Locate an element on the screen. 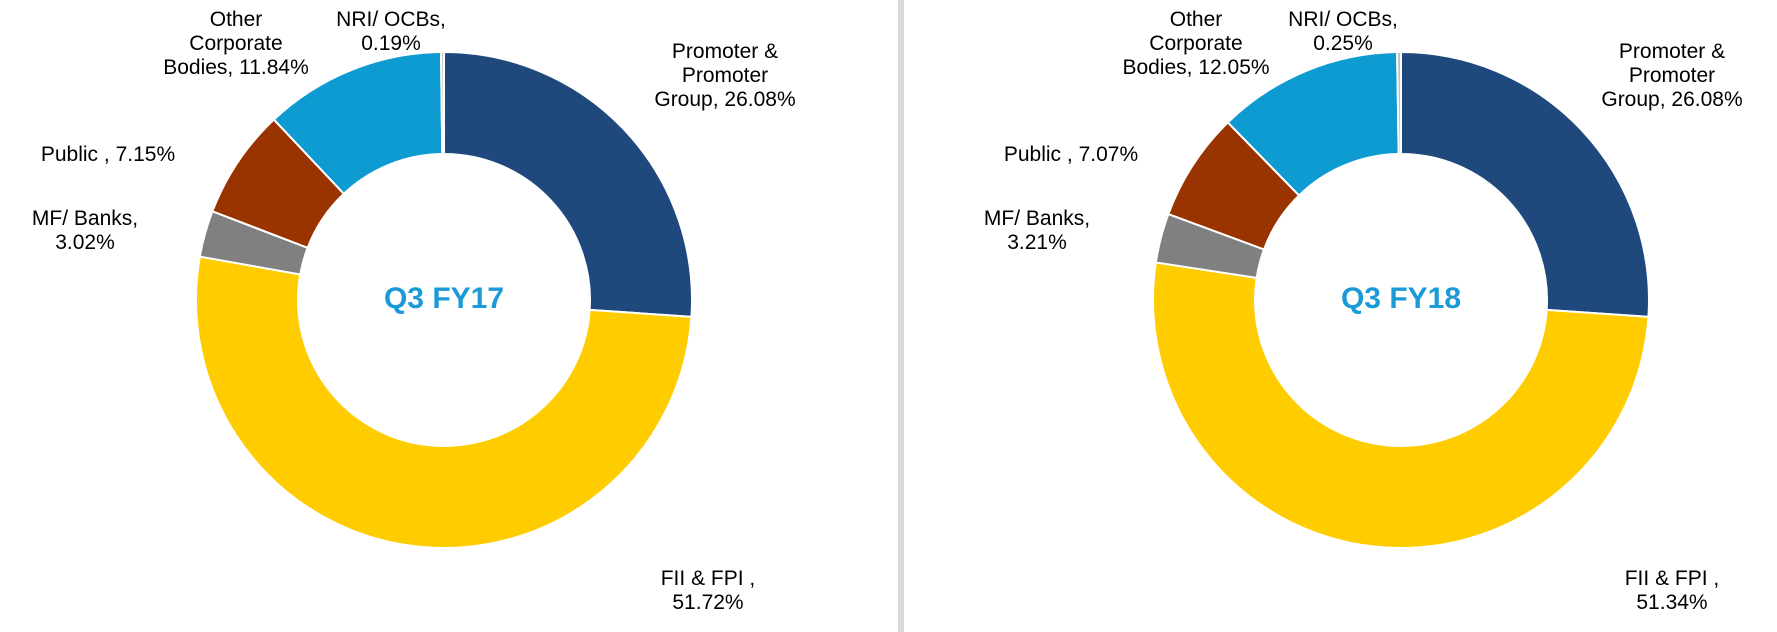  slice-label: MF/ Banks, 3.21% is located at coordinates (1037, 231).